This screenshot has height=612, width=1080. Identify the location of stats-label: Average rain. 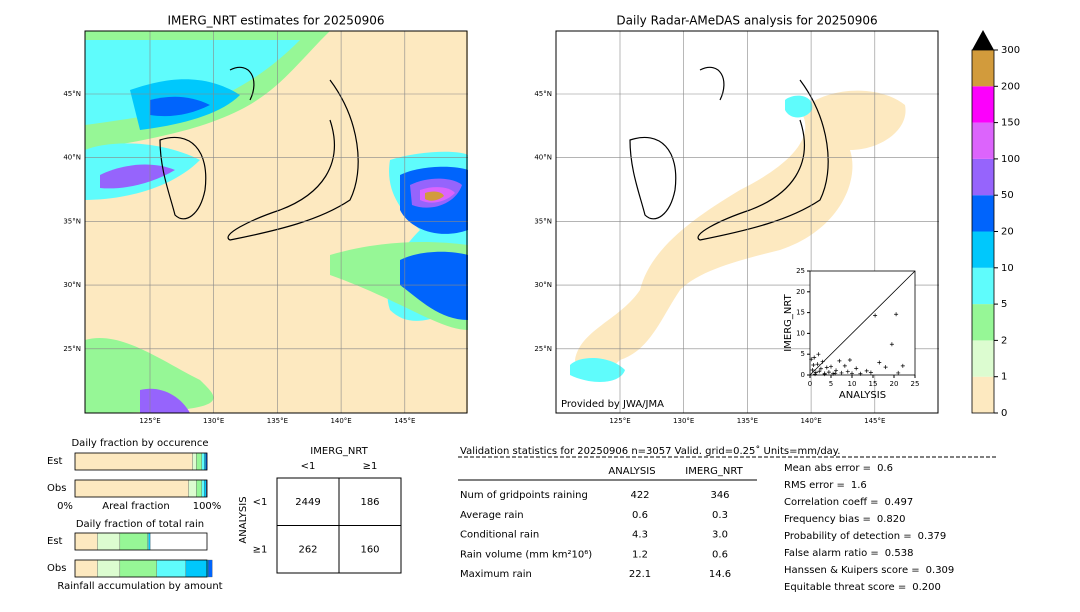
(492, 515).